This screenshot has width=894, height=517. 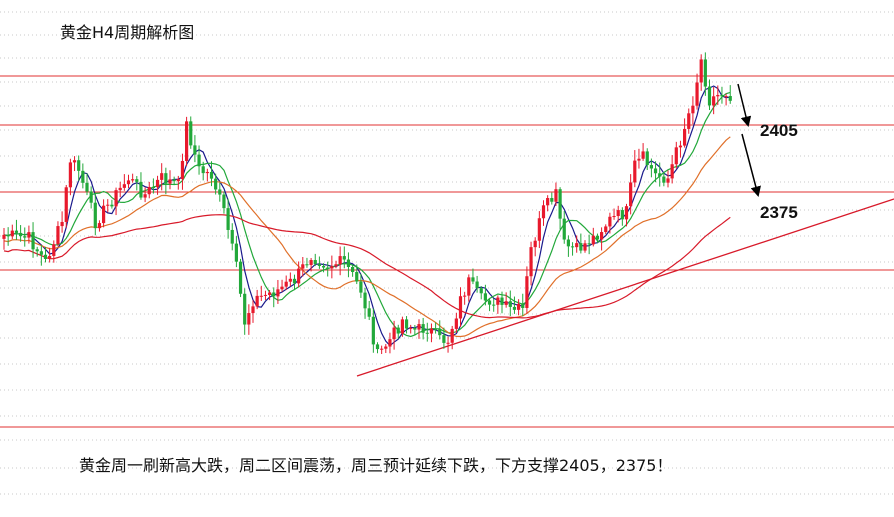 What do you see at coordinates (127, 32) in the screenshot?
I see `chart-title: 黄金H4周期解析图` at bounding box center [127, 32].